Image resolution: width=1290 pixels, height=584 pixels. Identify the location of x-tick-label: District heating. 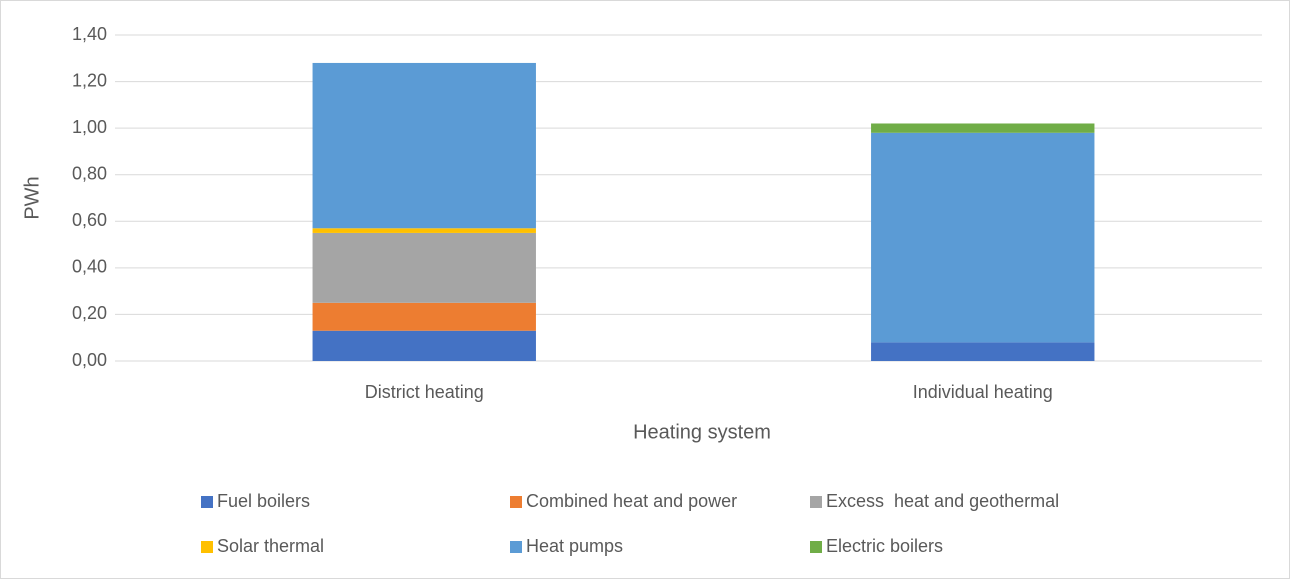
(424, 392).